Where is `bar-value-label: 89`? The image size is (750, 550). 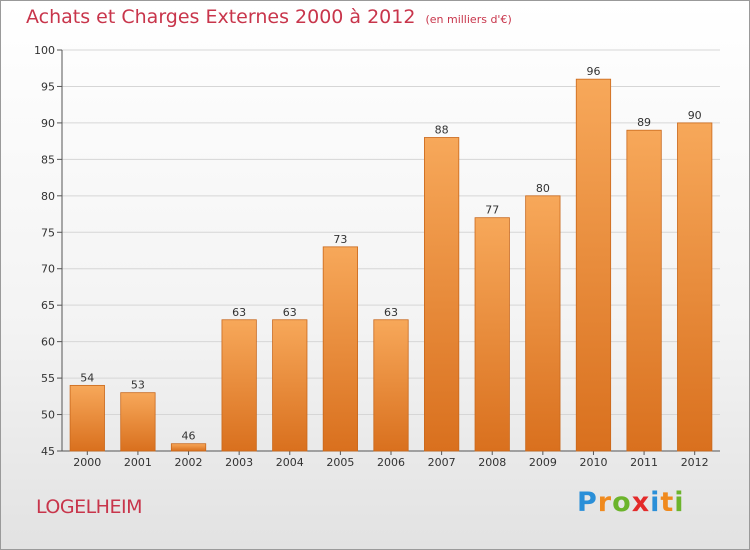 bar-value-label: 89 is located at coordinates (644, 122).